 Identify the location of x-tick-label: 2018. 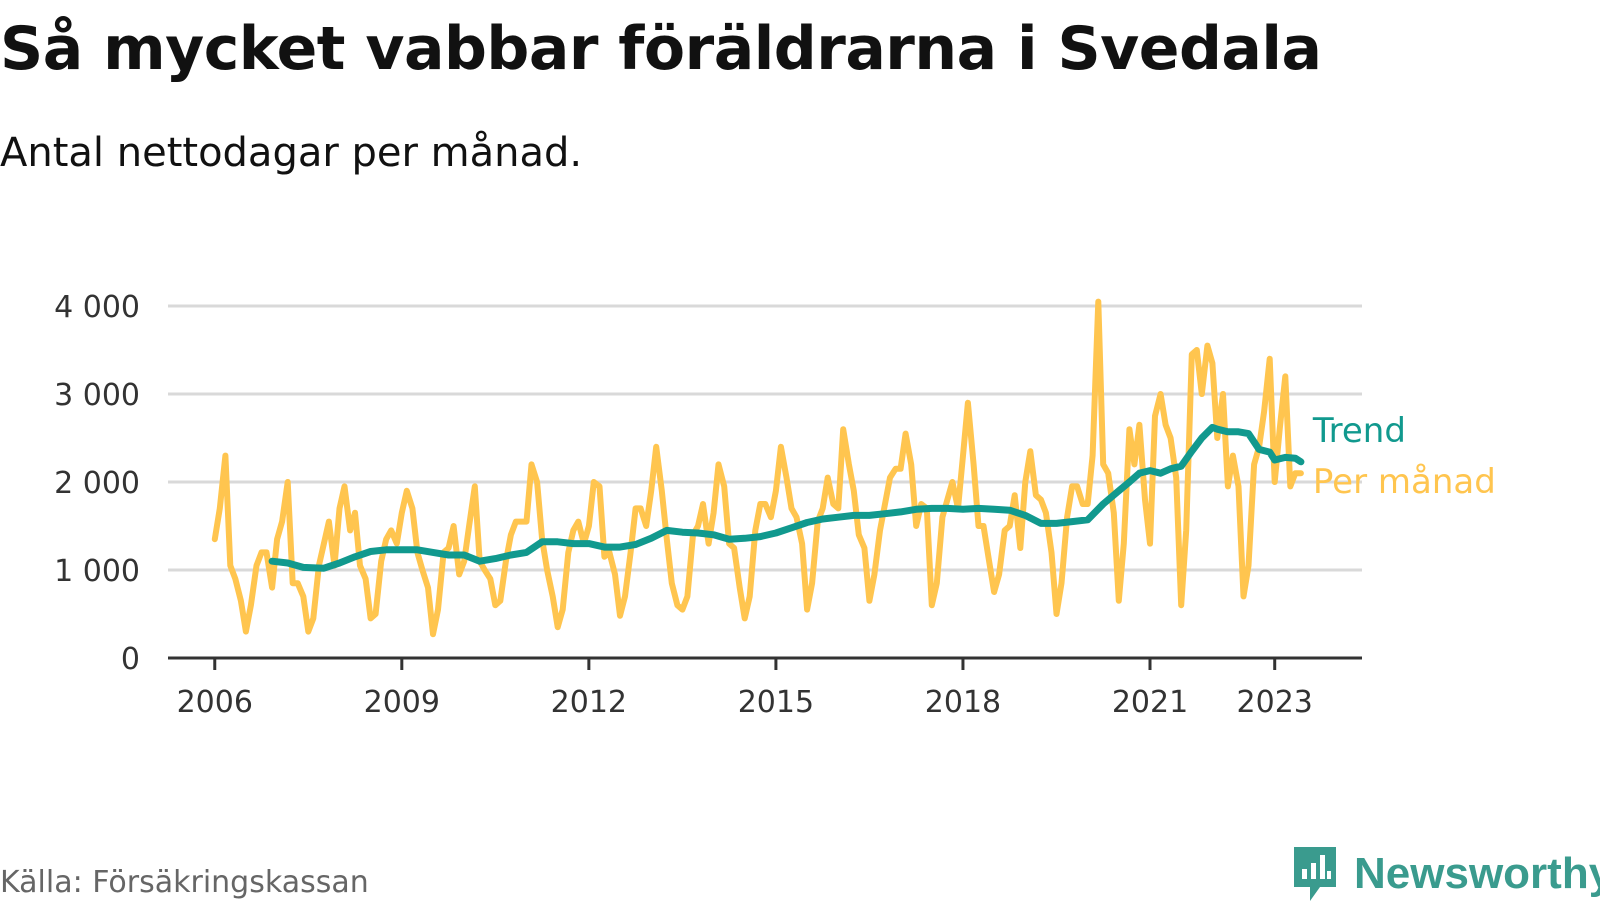
(963, 702).